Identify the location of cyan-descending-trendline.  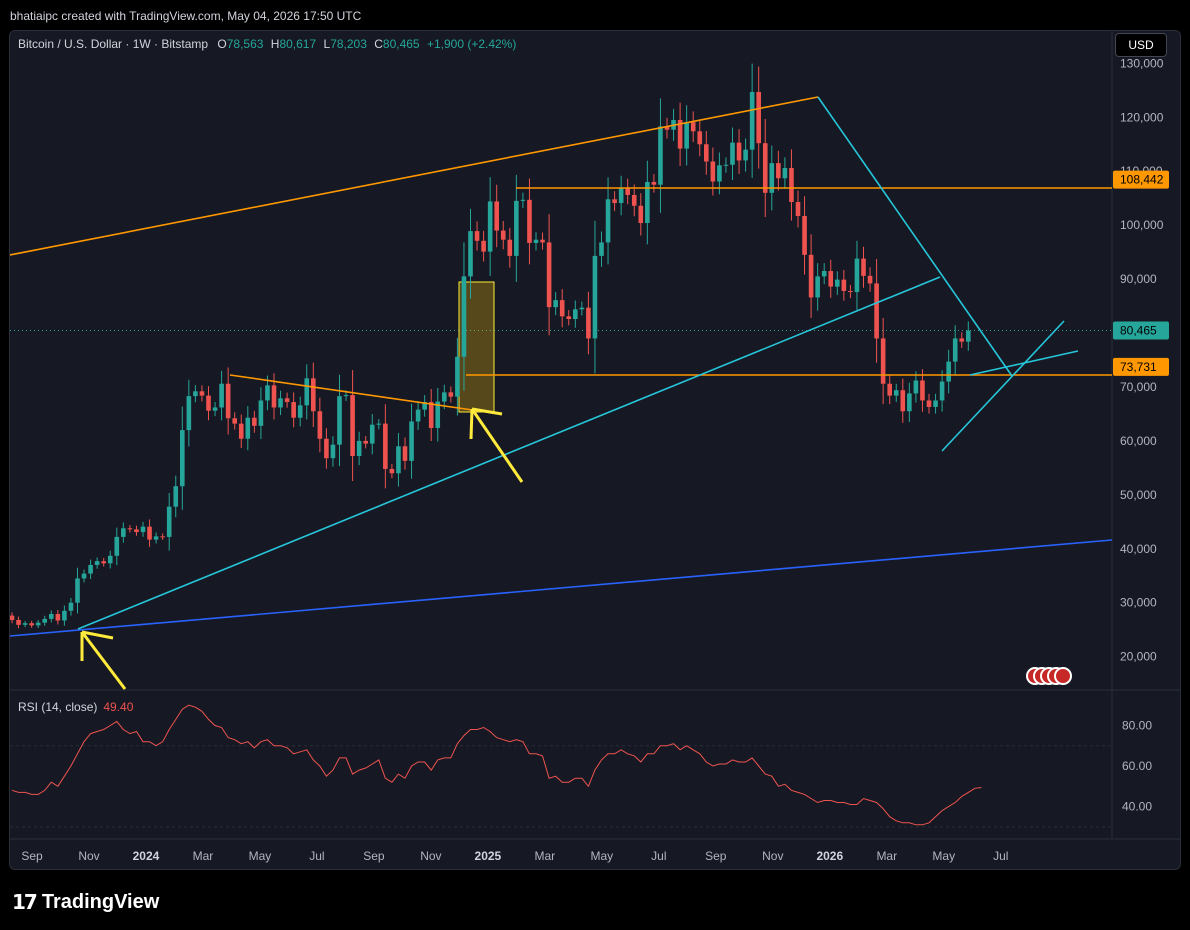
(915, 236).